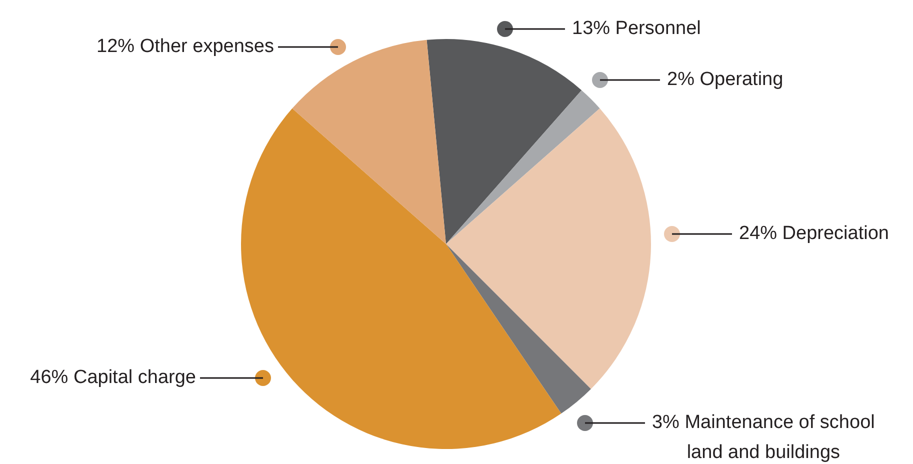  I want to click on slice-label: 12% Other expenses, so click(185, 47).